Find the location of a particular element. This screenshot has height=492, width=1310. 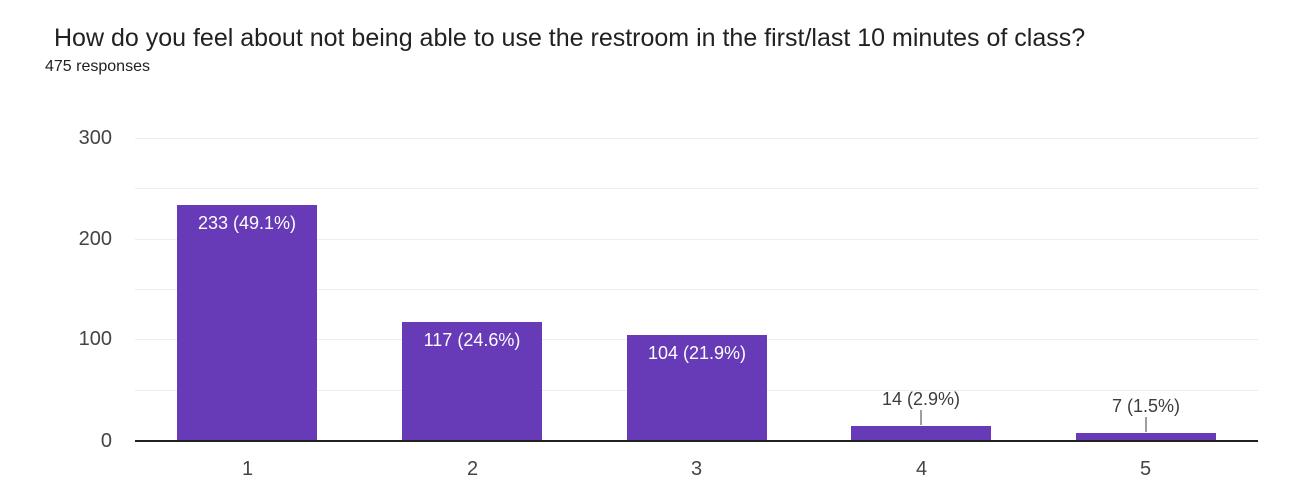

y-axis-tick-label: 200 is located at coordinates (95, 239).